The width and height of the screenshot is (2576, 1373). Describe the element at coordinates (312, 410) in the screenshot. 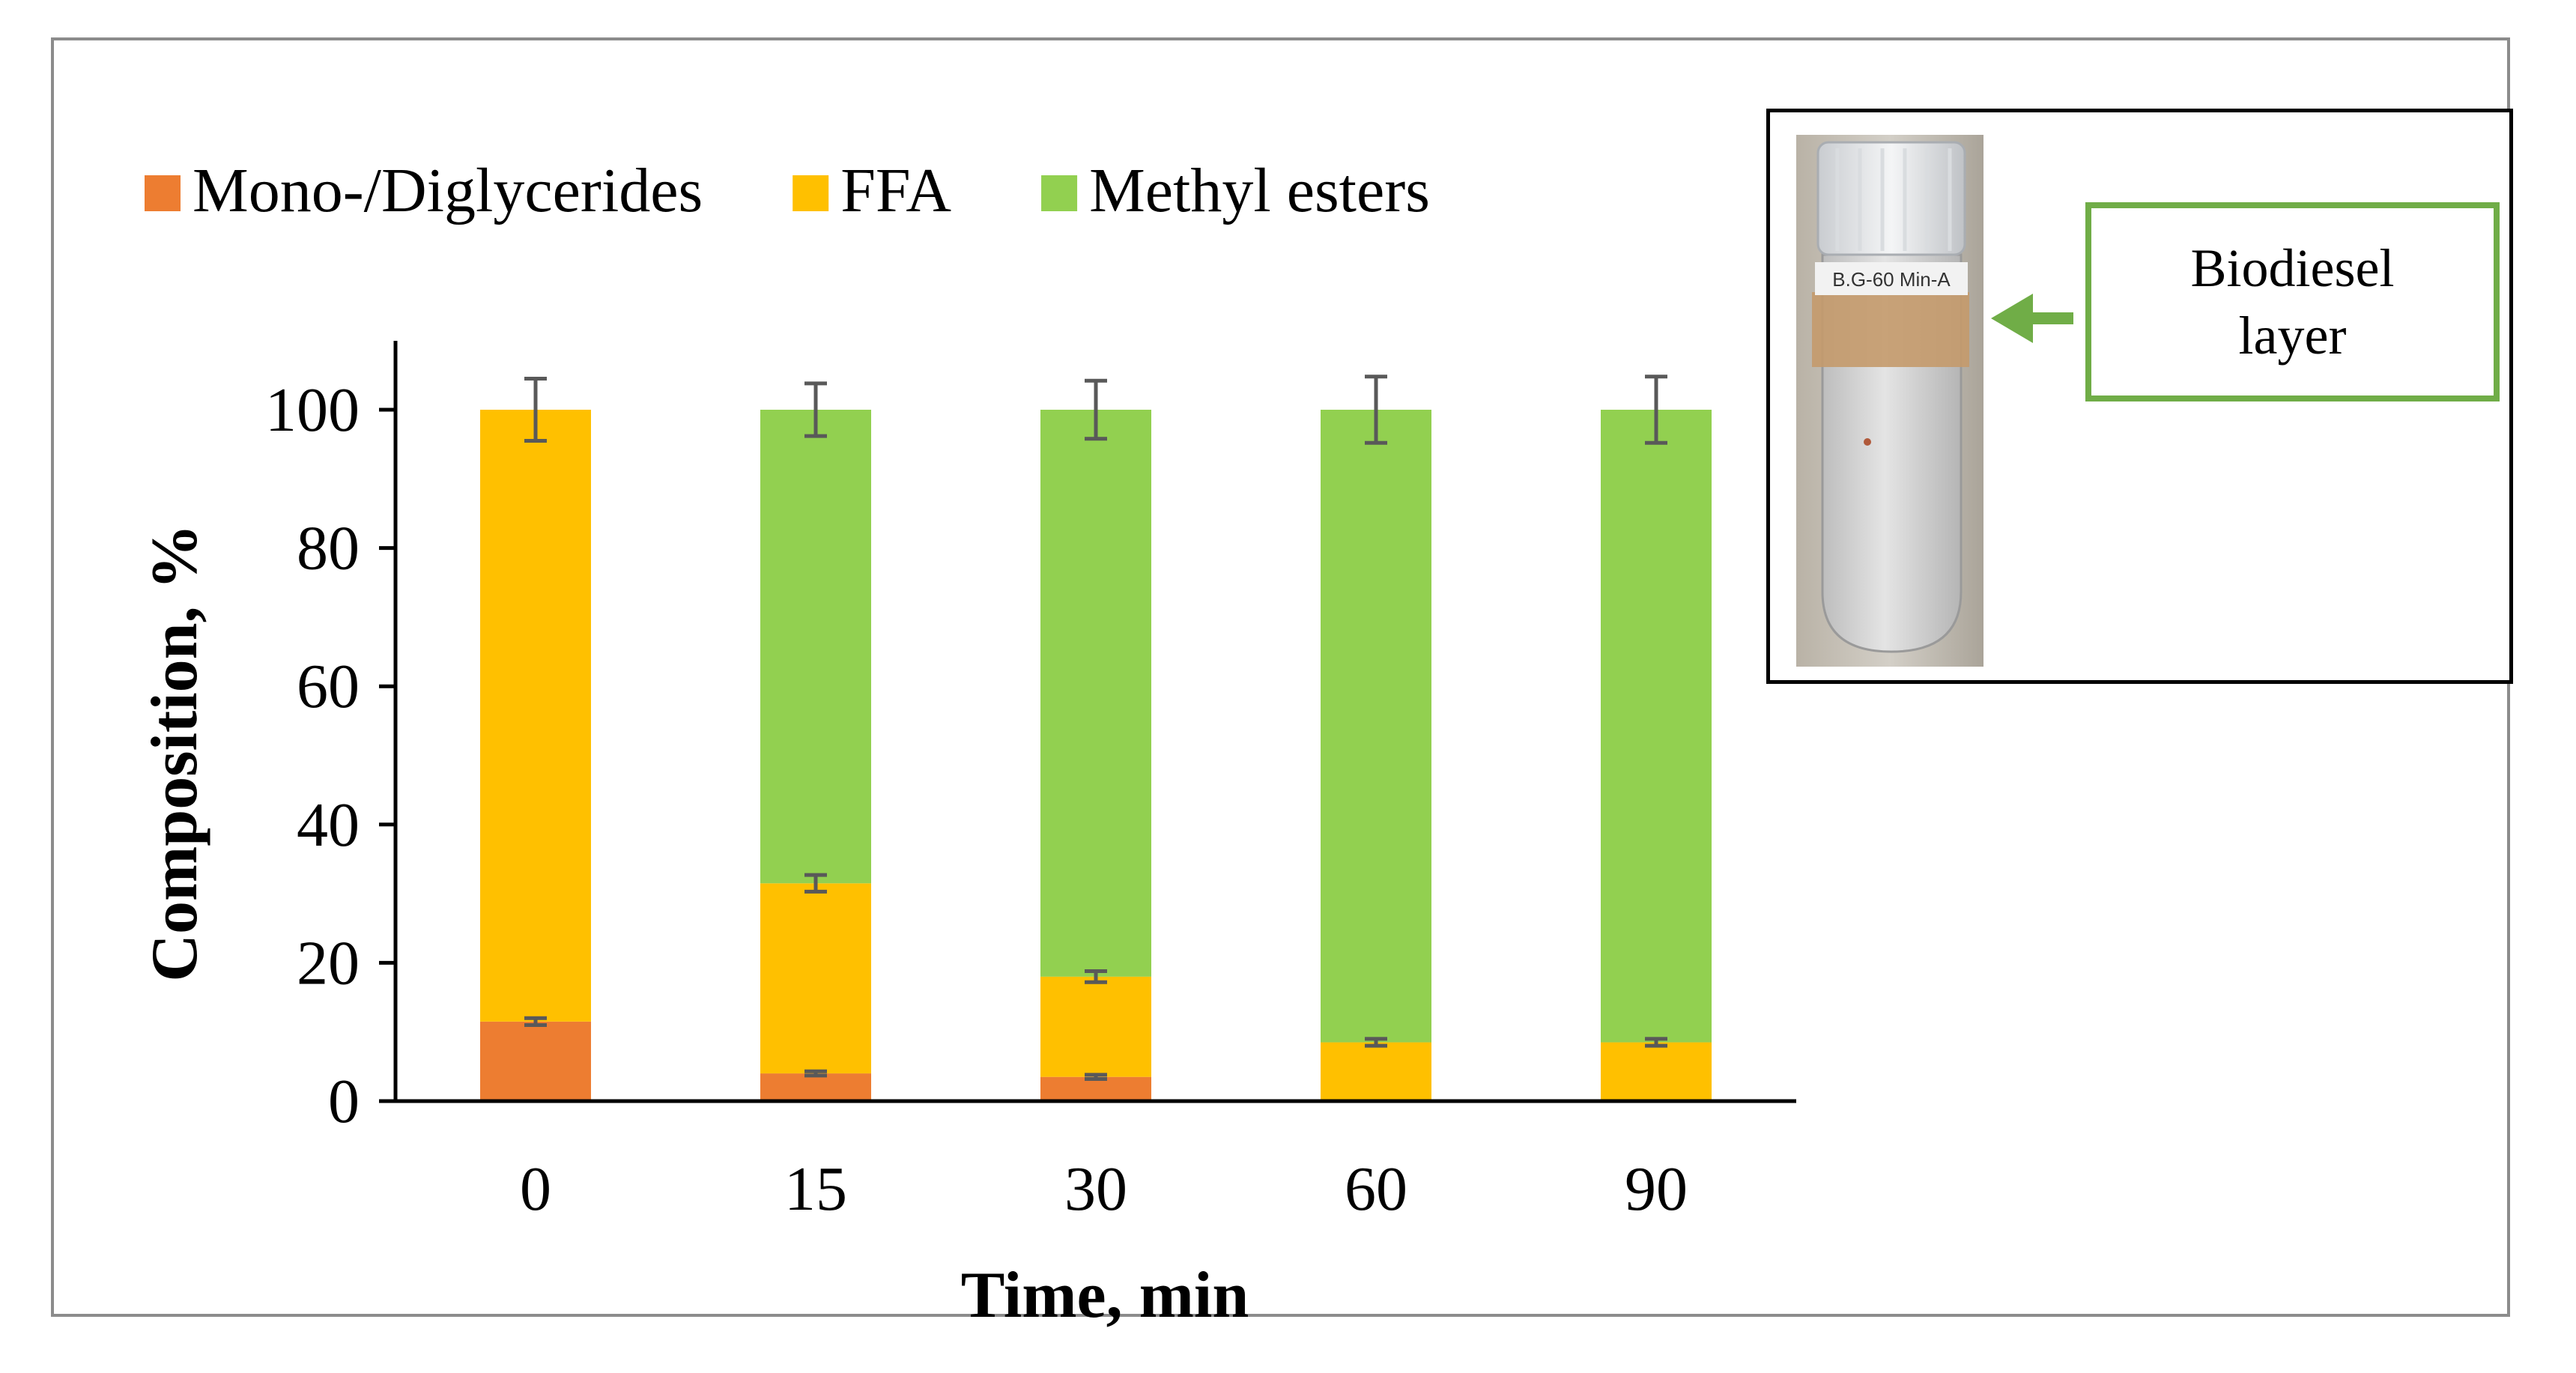

I see `y-tick-label-100: 100` at that location.